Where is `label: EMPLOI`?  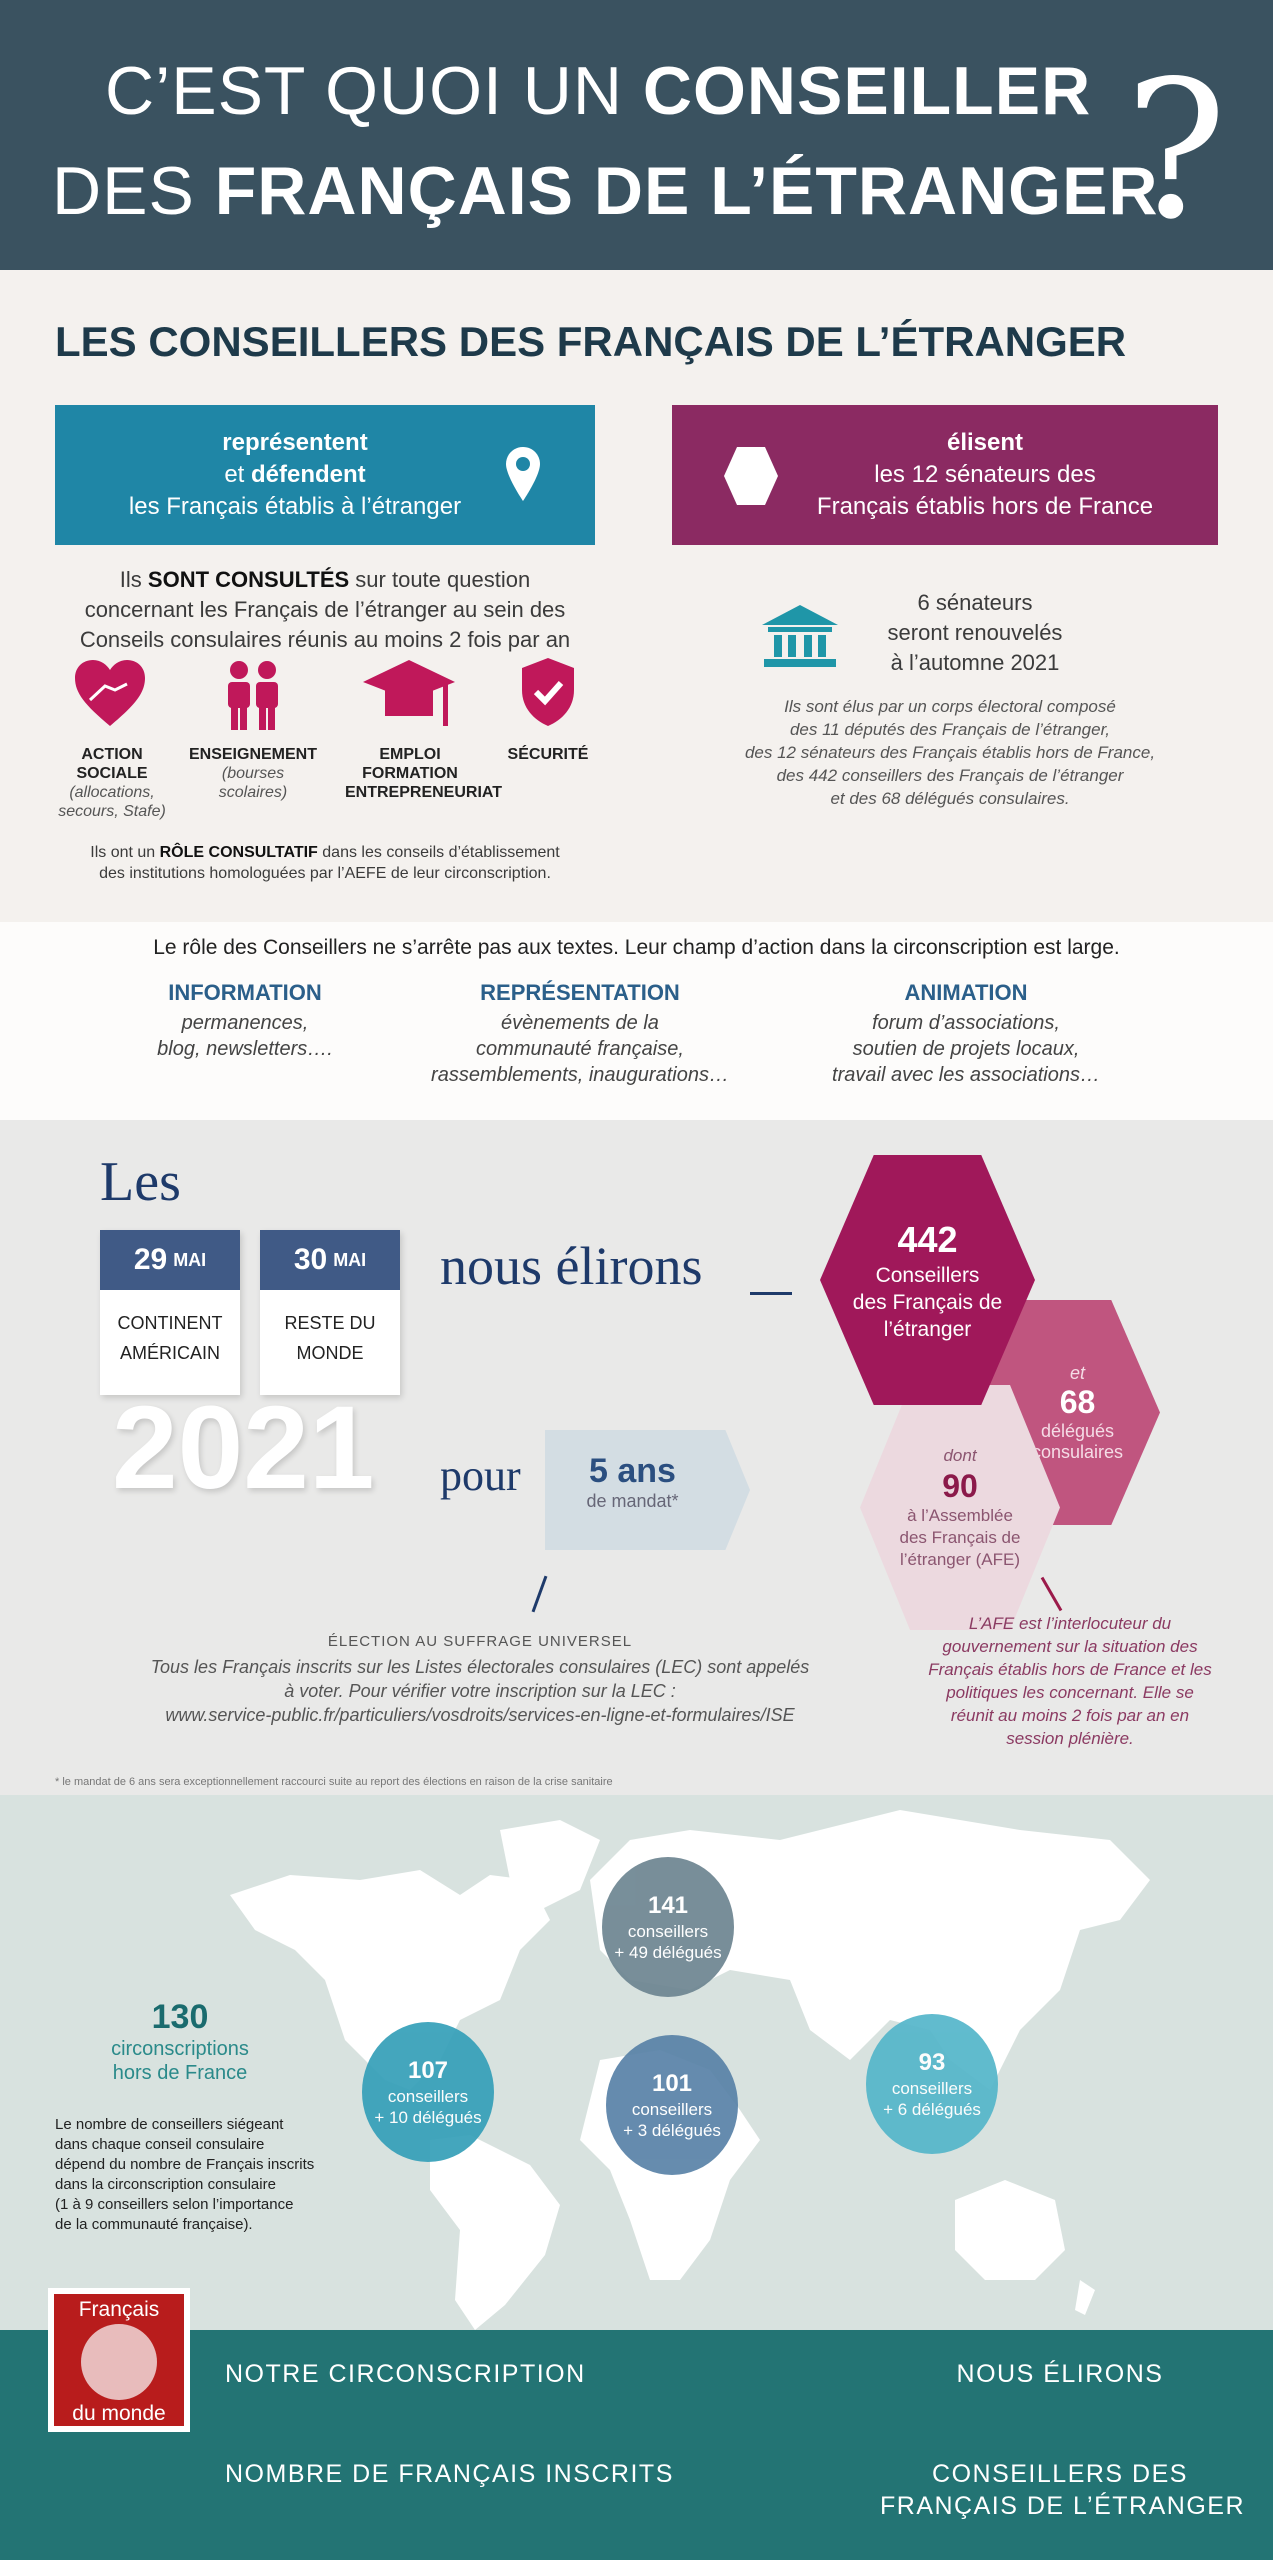
label: EMPLOI is located at coordinates (410, 754).